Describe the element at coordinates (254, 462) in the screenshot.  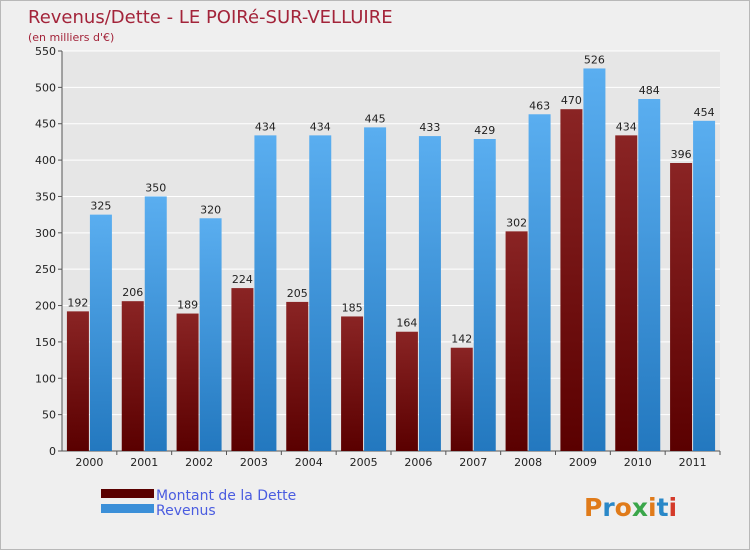
I see `x-tick-label: 2003` at that location.